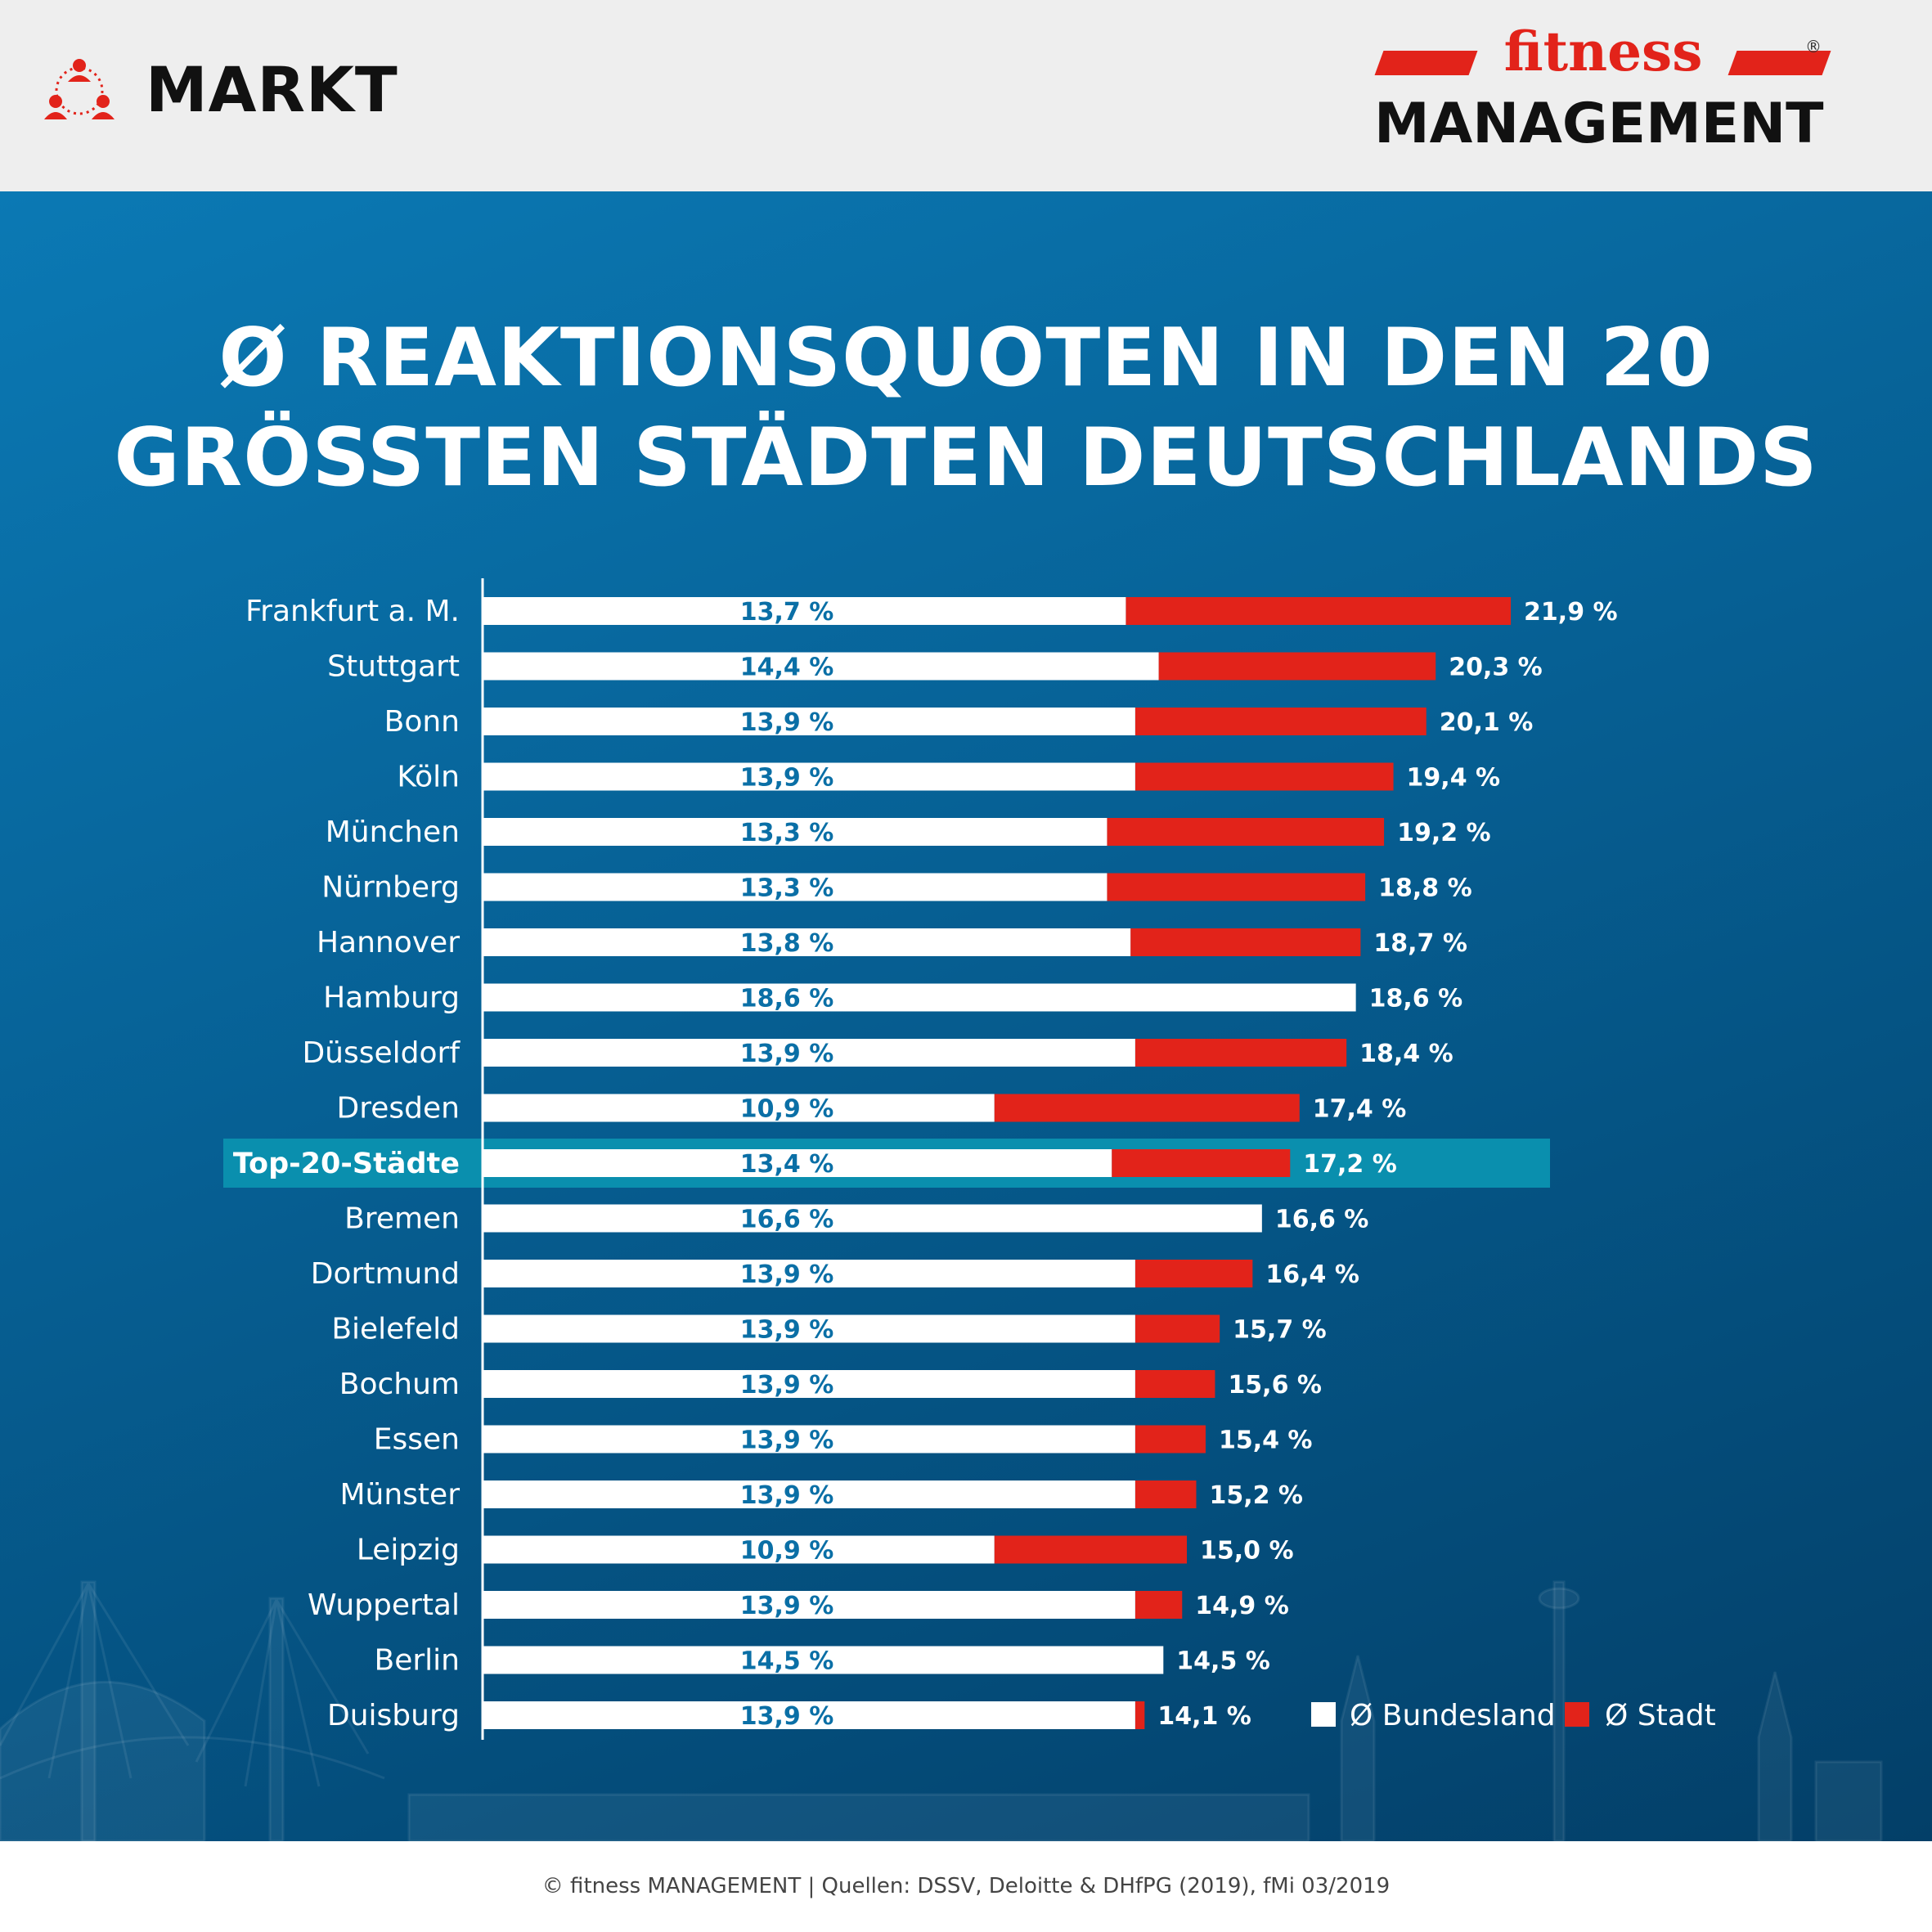  What do you see at coordinates (1426, 63) in the screenshot?
I see `brand-bar-left` at bounding box center [1426, 63].